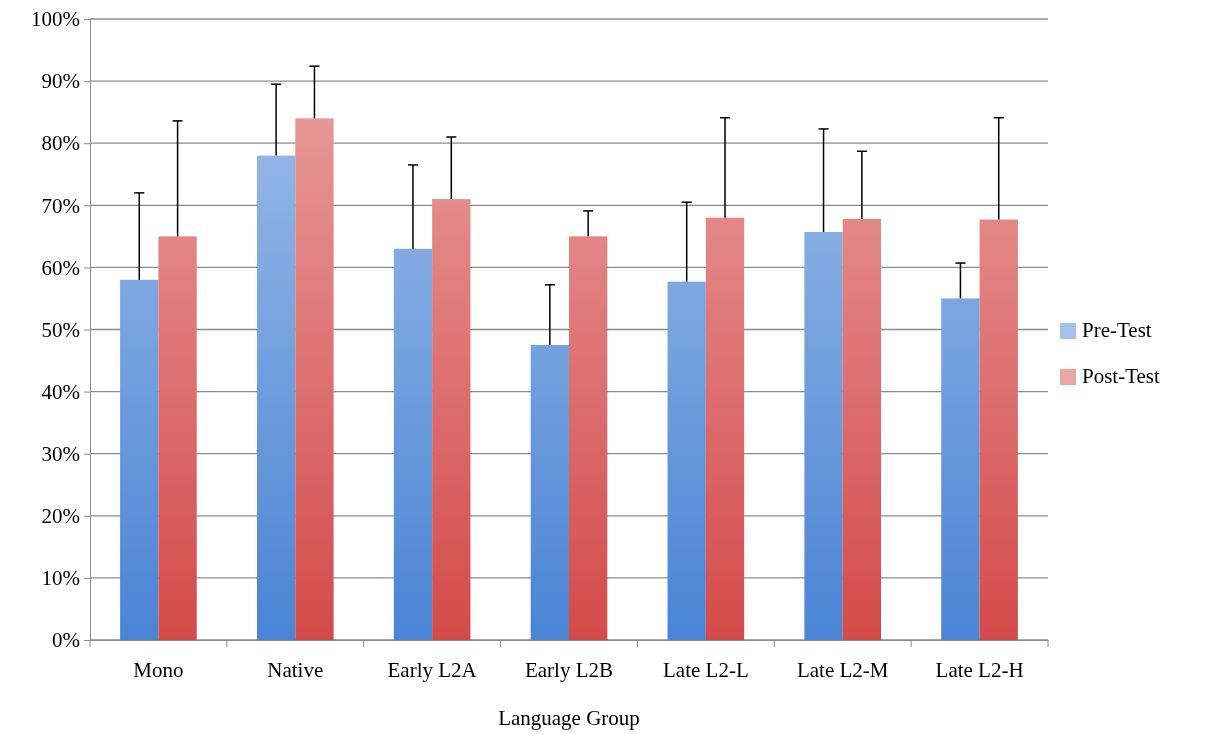 The image size is (1217, 734). What do you see at coordinates (60, 516) in the screenshot?
I see `y-tick-label: 20%` at bounding box center [60, 516].